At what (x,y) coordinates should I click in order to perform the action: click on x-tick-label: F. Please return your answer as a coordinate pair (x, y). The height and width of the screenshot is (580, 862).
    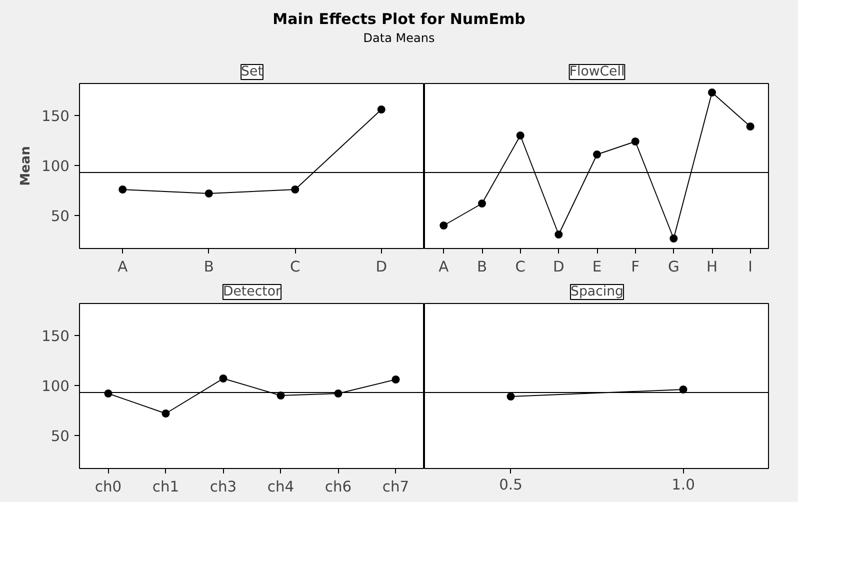
    Looking at the image, I should click on (635, 267).